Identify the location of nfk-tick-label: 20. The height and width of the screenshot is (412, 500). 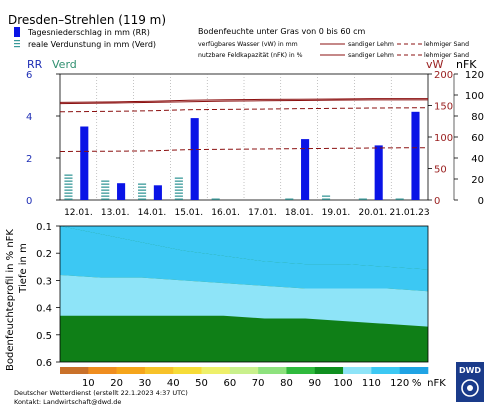
(477, 180).